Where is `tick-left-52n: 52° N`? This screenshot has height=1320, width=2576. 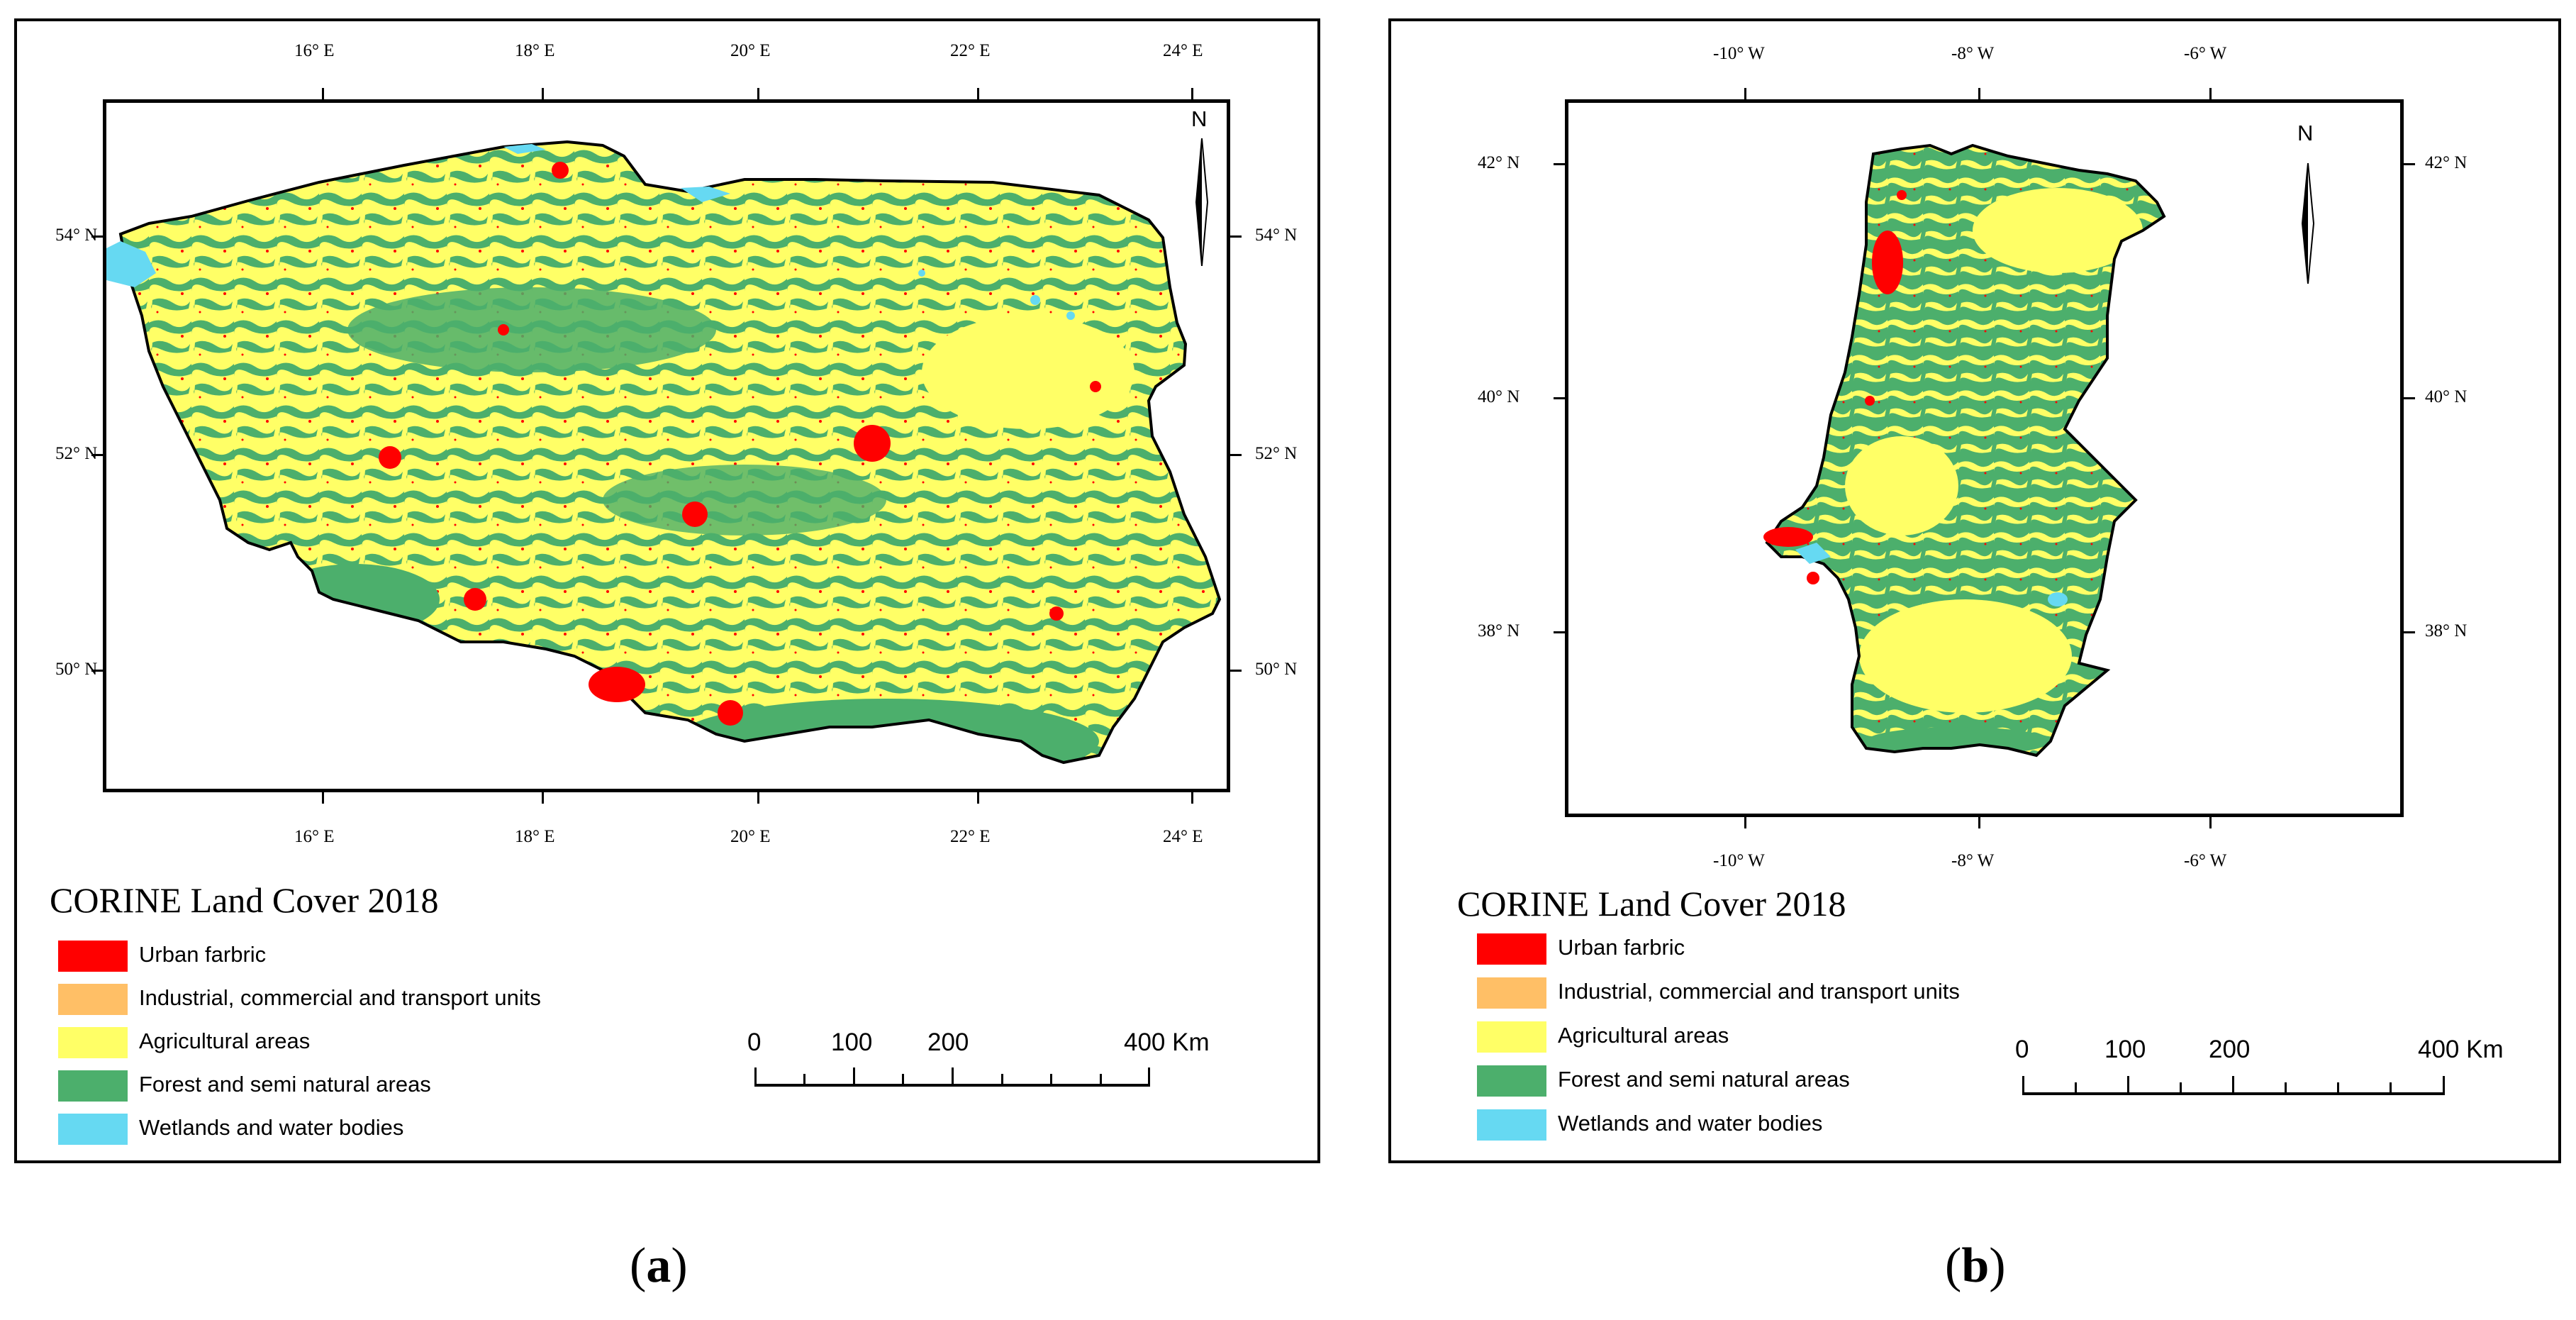 tick-left-52n: 52° N is located at coordinates (76, 454).